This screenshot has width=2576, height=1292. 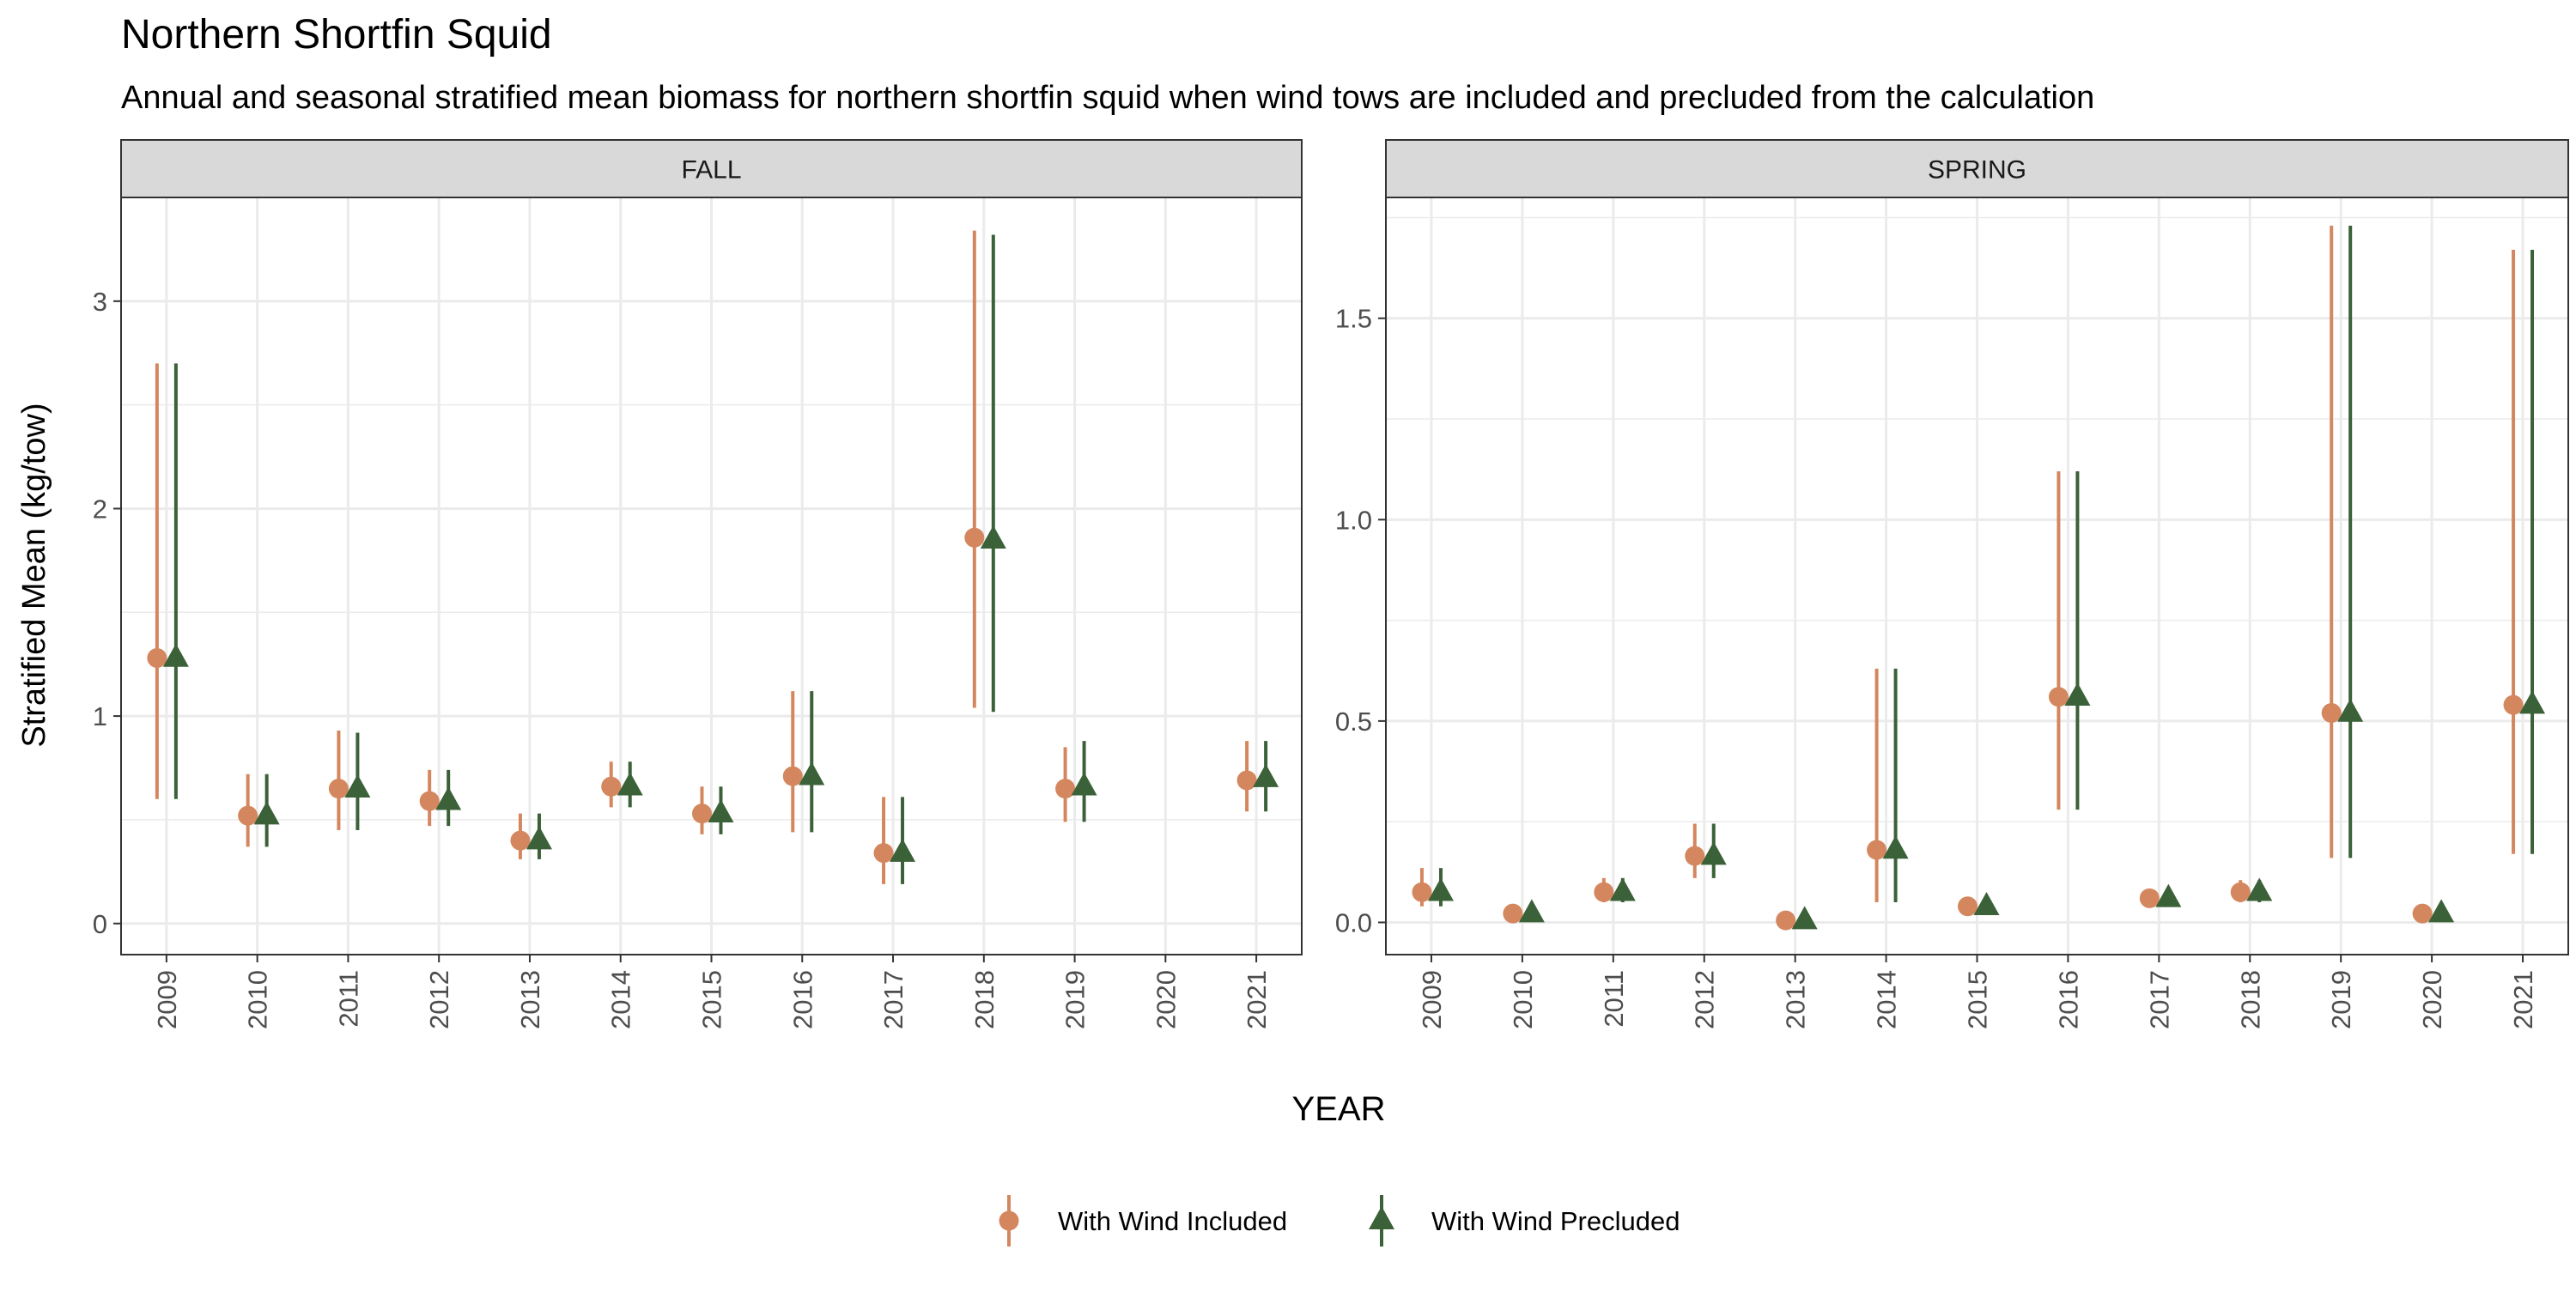 I want to click on x-axis-label: YEAR, so click(x=1339, y=1109).